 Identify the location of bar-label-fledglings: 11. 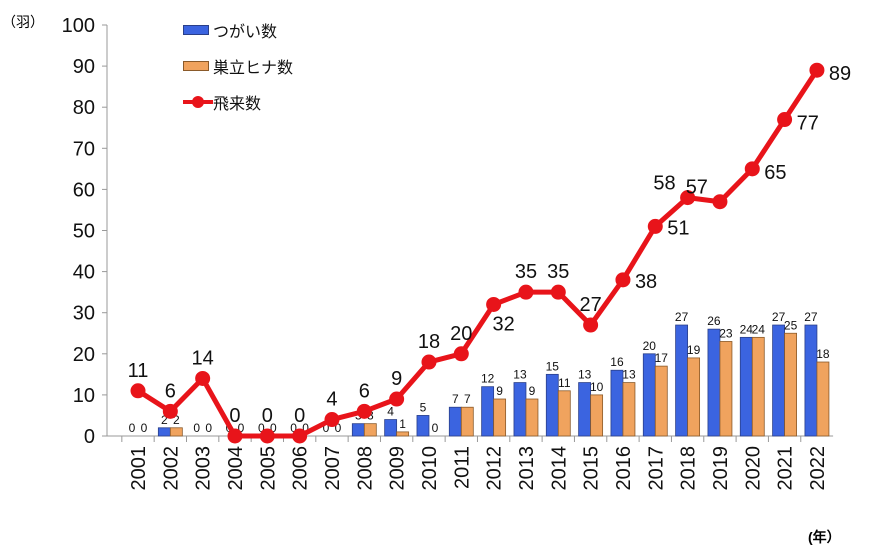
(564, 383).